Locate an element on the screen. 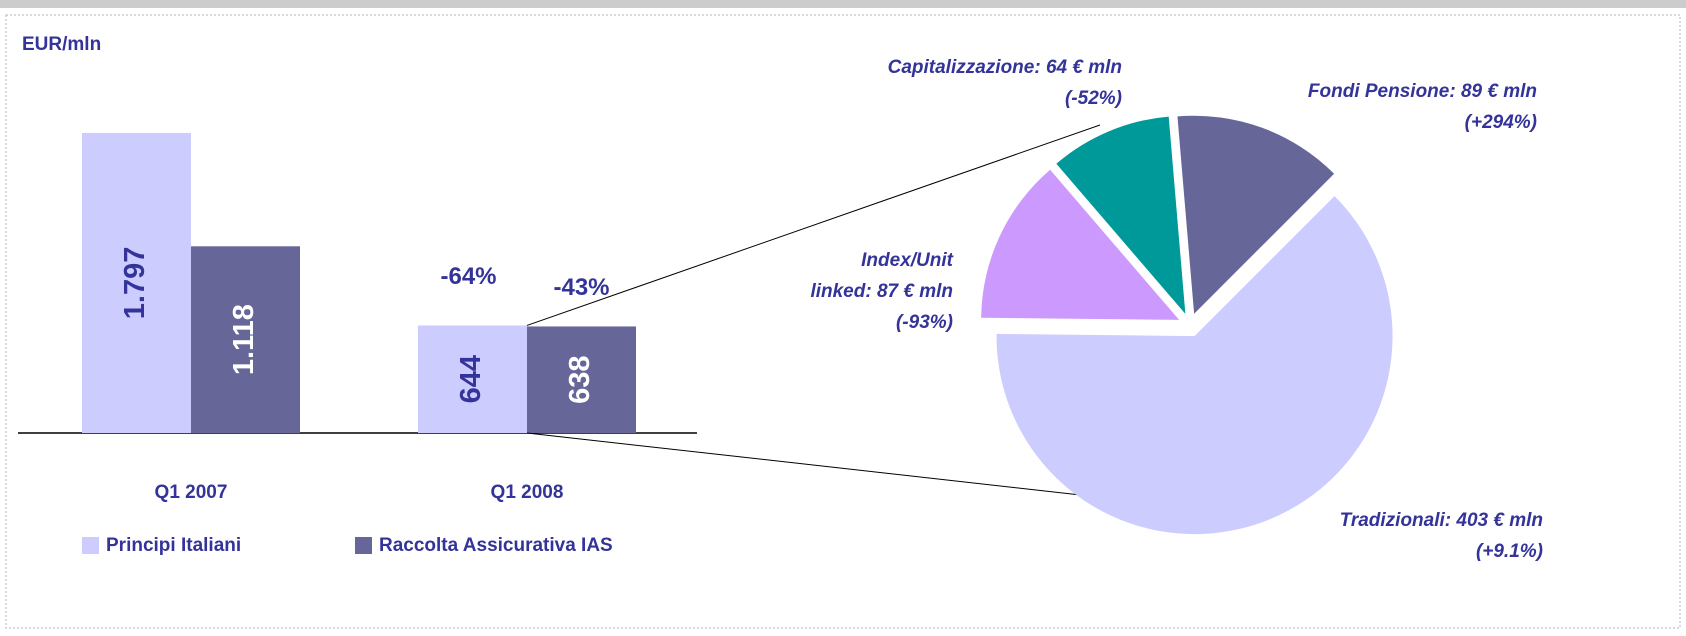 Image resolution: width=1686 pixels, height=636 pixels. legend-label: Principi Italiani is located at coordinates (173, 545).